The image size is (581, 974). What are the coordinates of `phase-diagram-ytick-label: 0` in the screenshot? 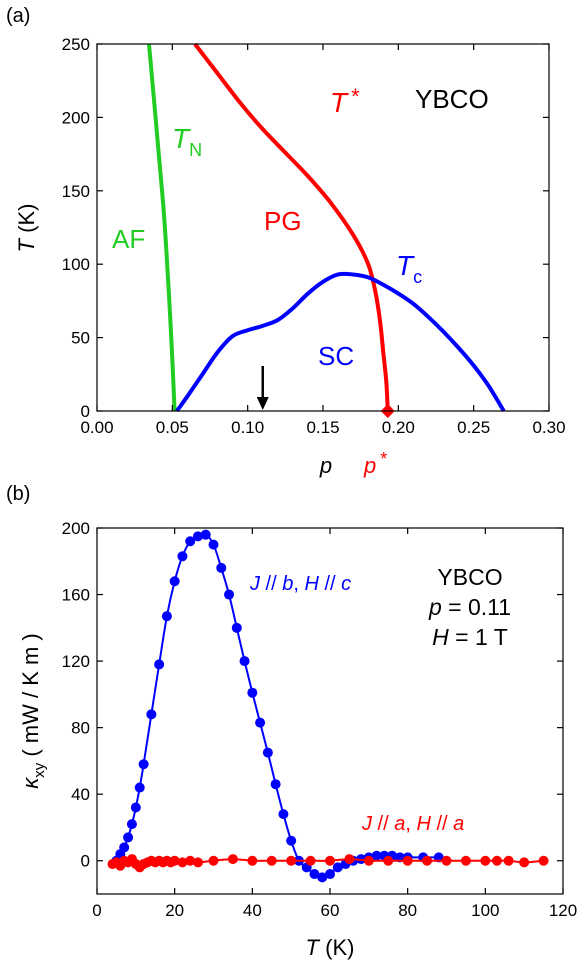 It's located at (85, 411).